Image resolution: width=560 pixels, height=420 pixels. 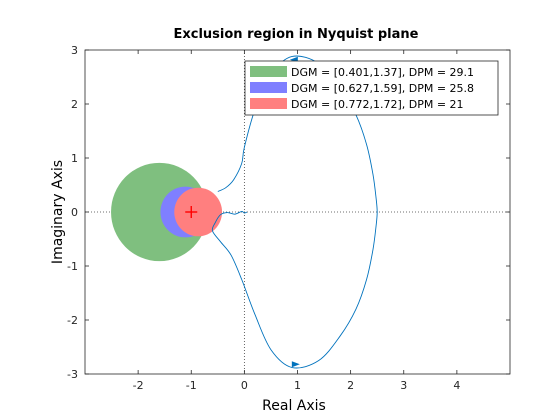 I want to click on x-tick-label: 3, so click(x=403, y=385).